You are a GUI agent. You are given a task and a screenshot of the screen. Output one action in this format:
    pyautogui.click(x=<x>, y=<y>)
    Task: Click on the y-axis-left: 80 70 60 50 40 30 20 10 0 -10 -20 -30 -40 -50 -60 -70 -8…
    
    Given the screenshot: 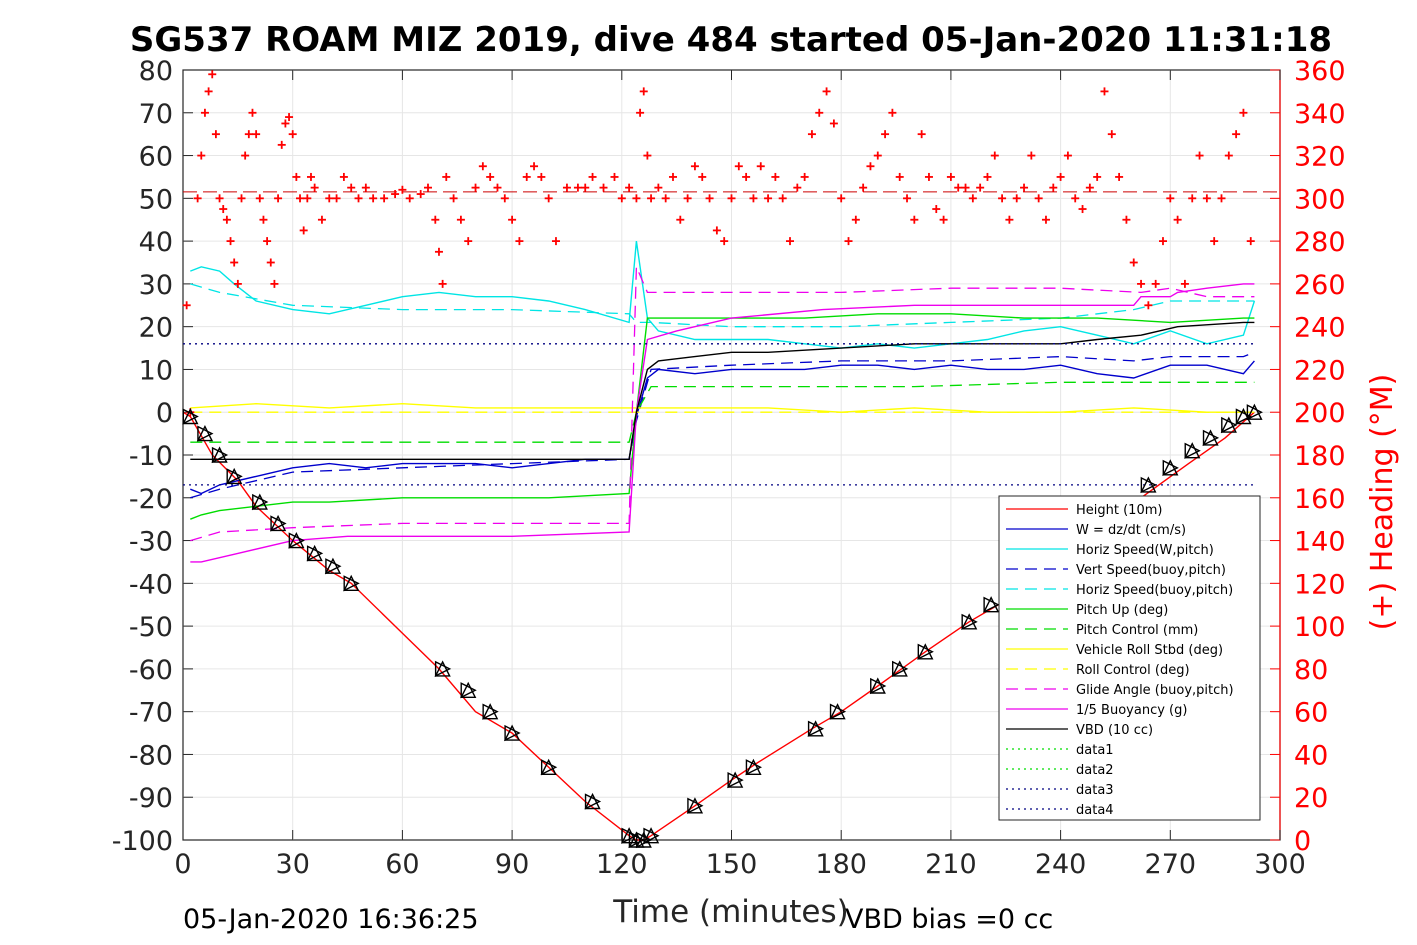 What is the action you would take?
    pyautogui.click(x=152, y=456)
    